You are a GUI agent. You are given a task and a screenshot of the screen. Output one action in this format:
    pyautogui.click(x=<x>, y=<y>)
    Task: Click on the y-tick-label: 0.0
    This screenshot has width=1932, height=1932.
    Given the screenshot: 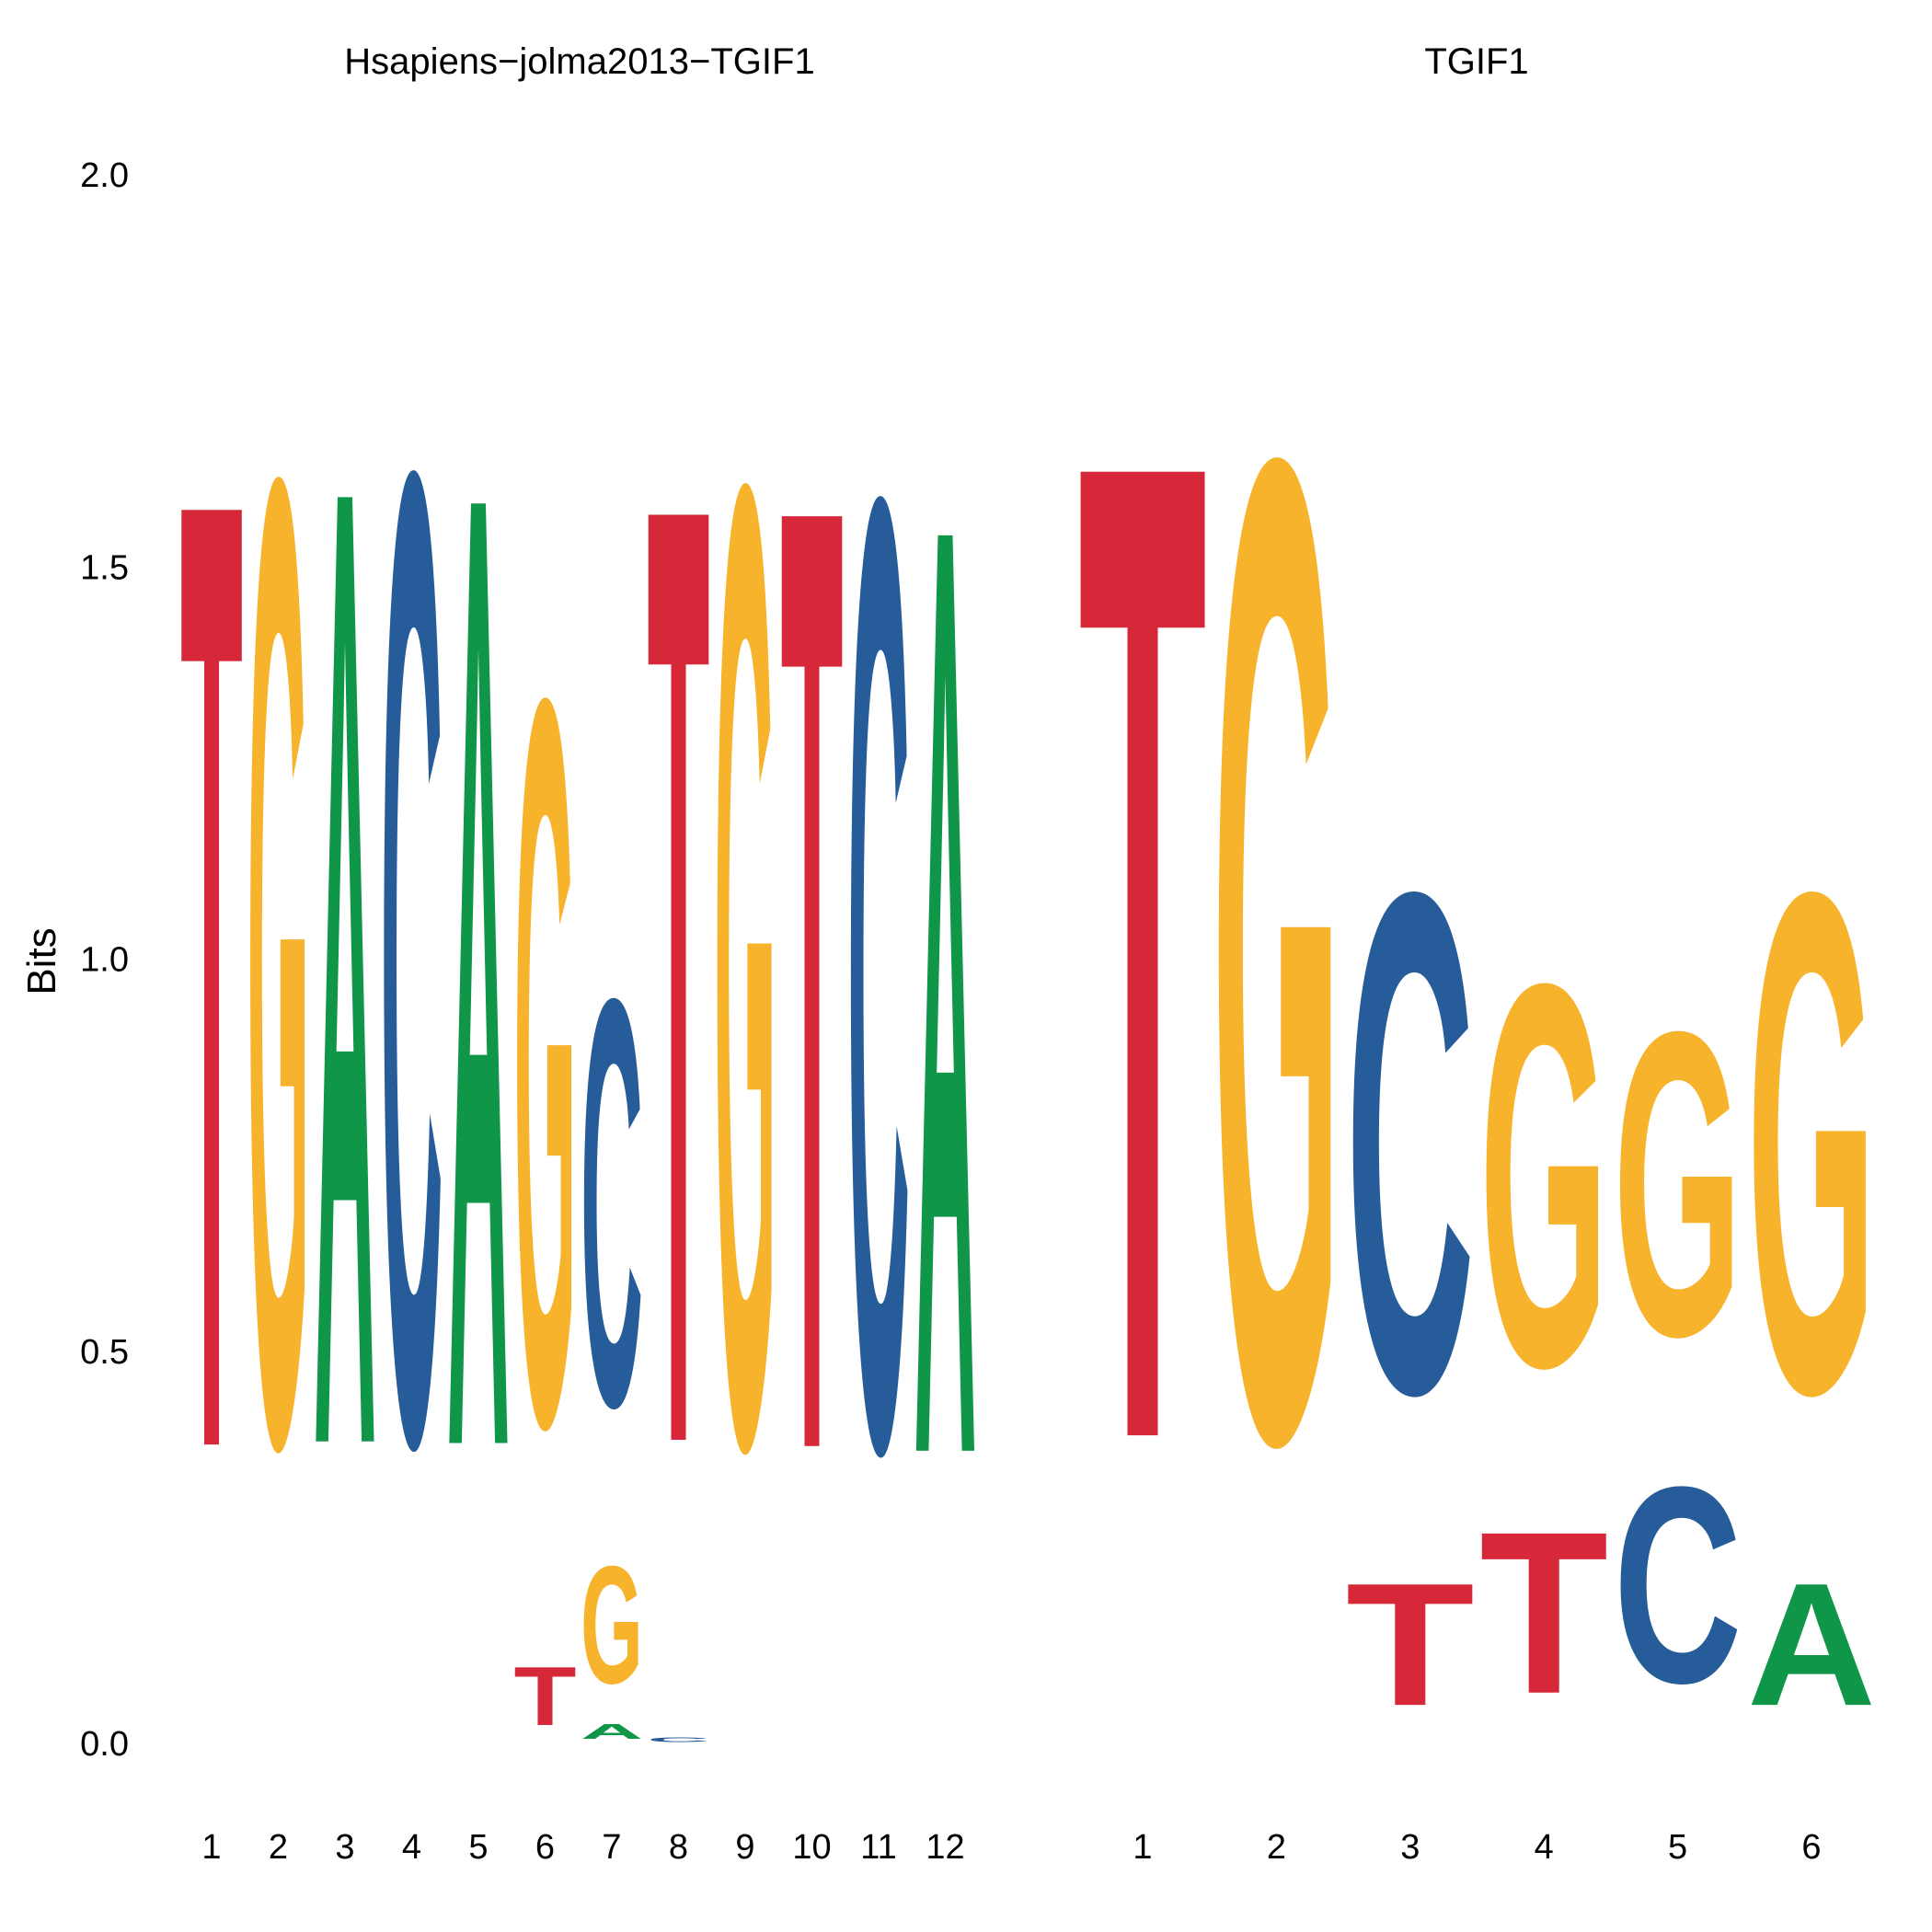 What is the action you would take?
    pyautogui.click(x=104, y=1744)
    